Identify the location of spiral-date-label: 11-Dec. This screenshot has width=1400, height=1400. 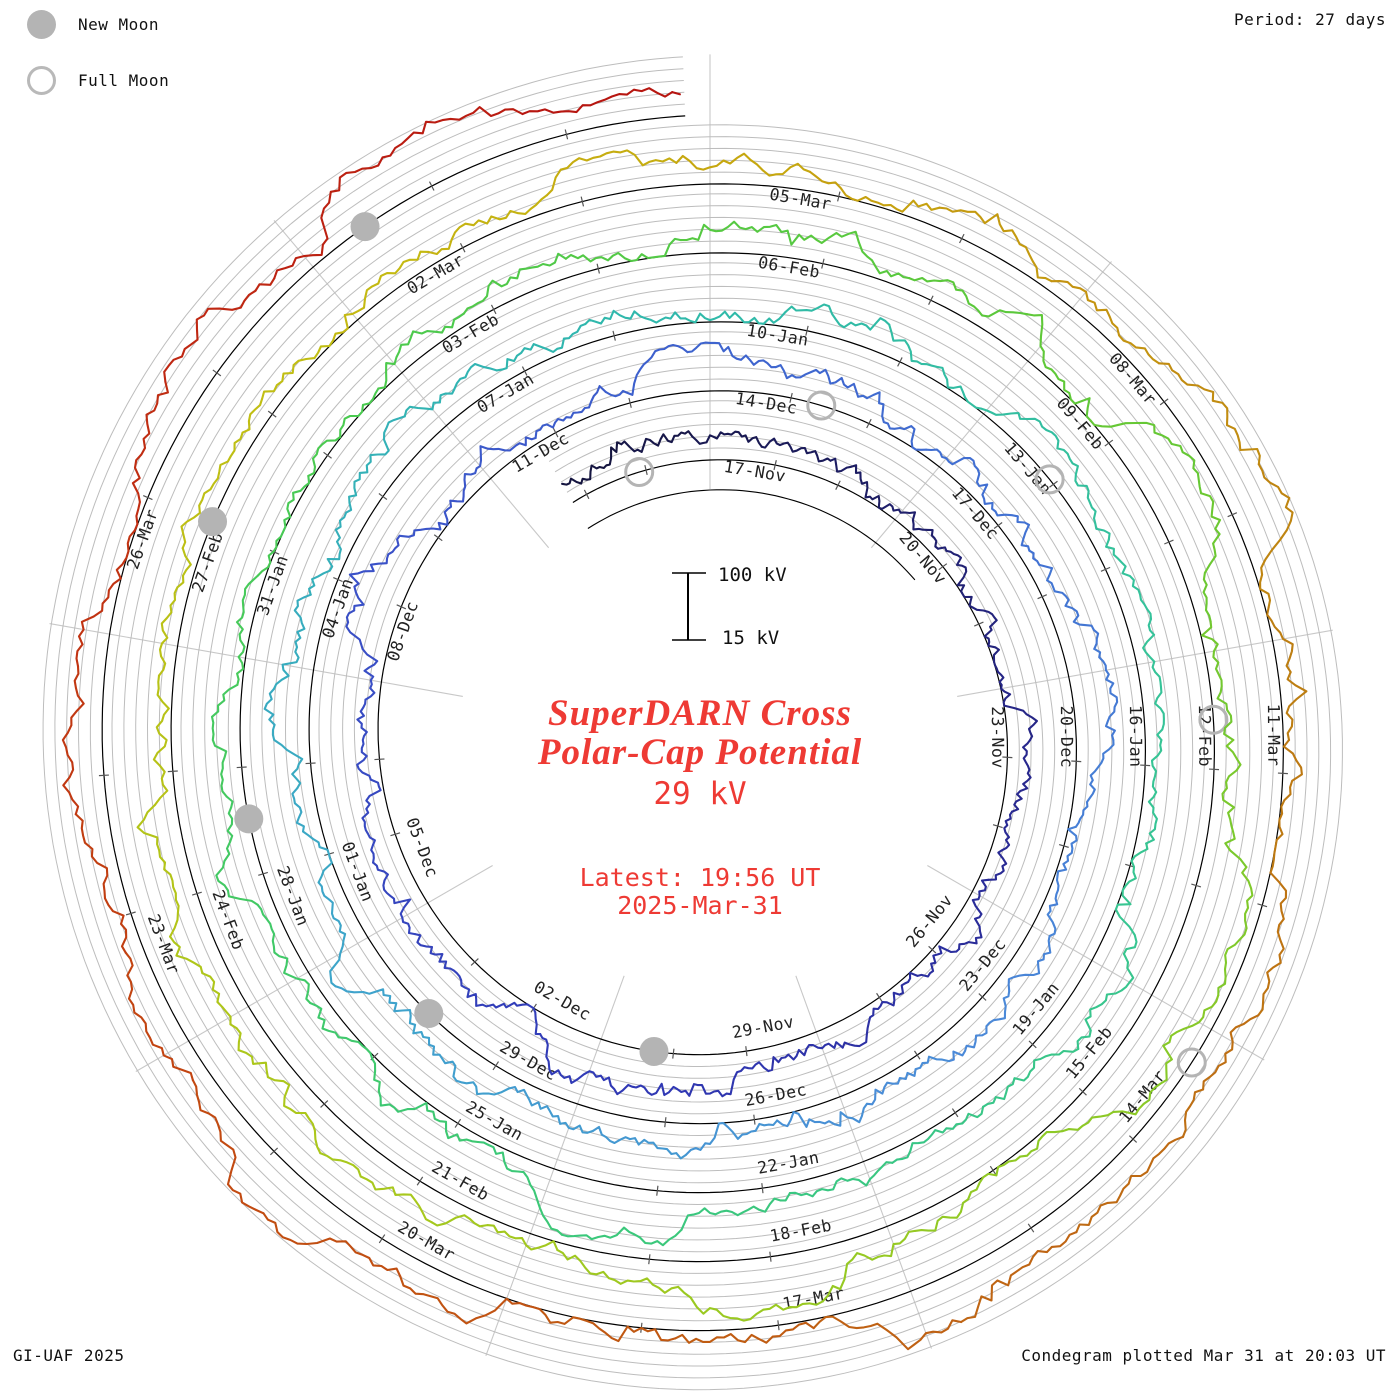
(541, 452).